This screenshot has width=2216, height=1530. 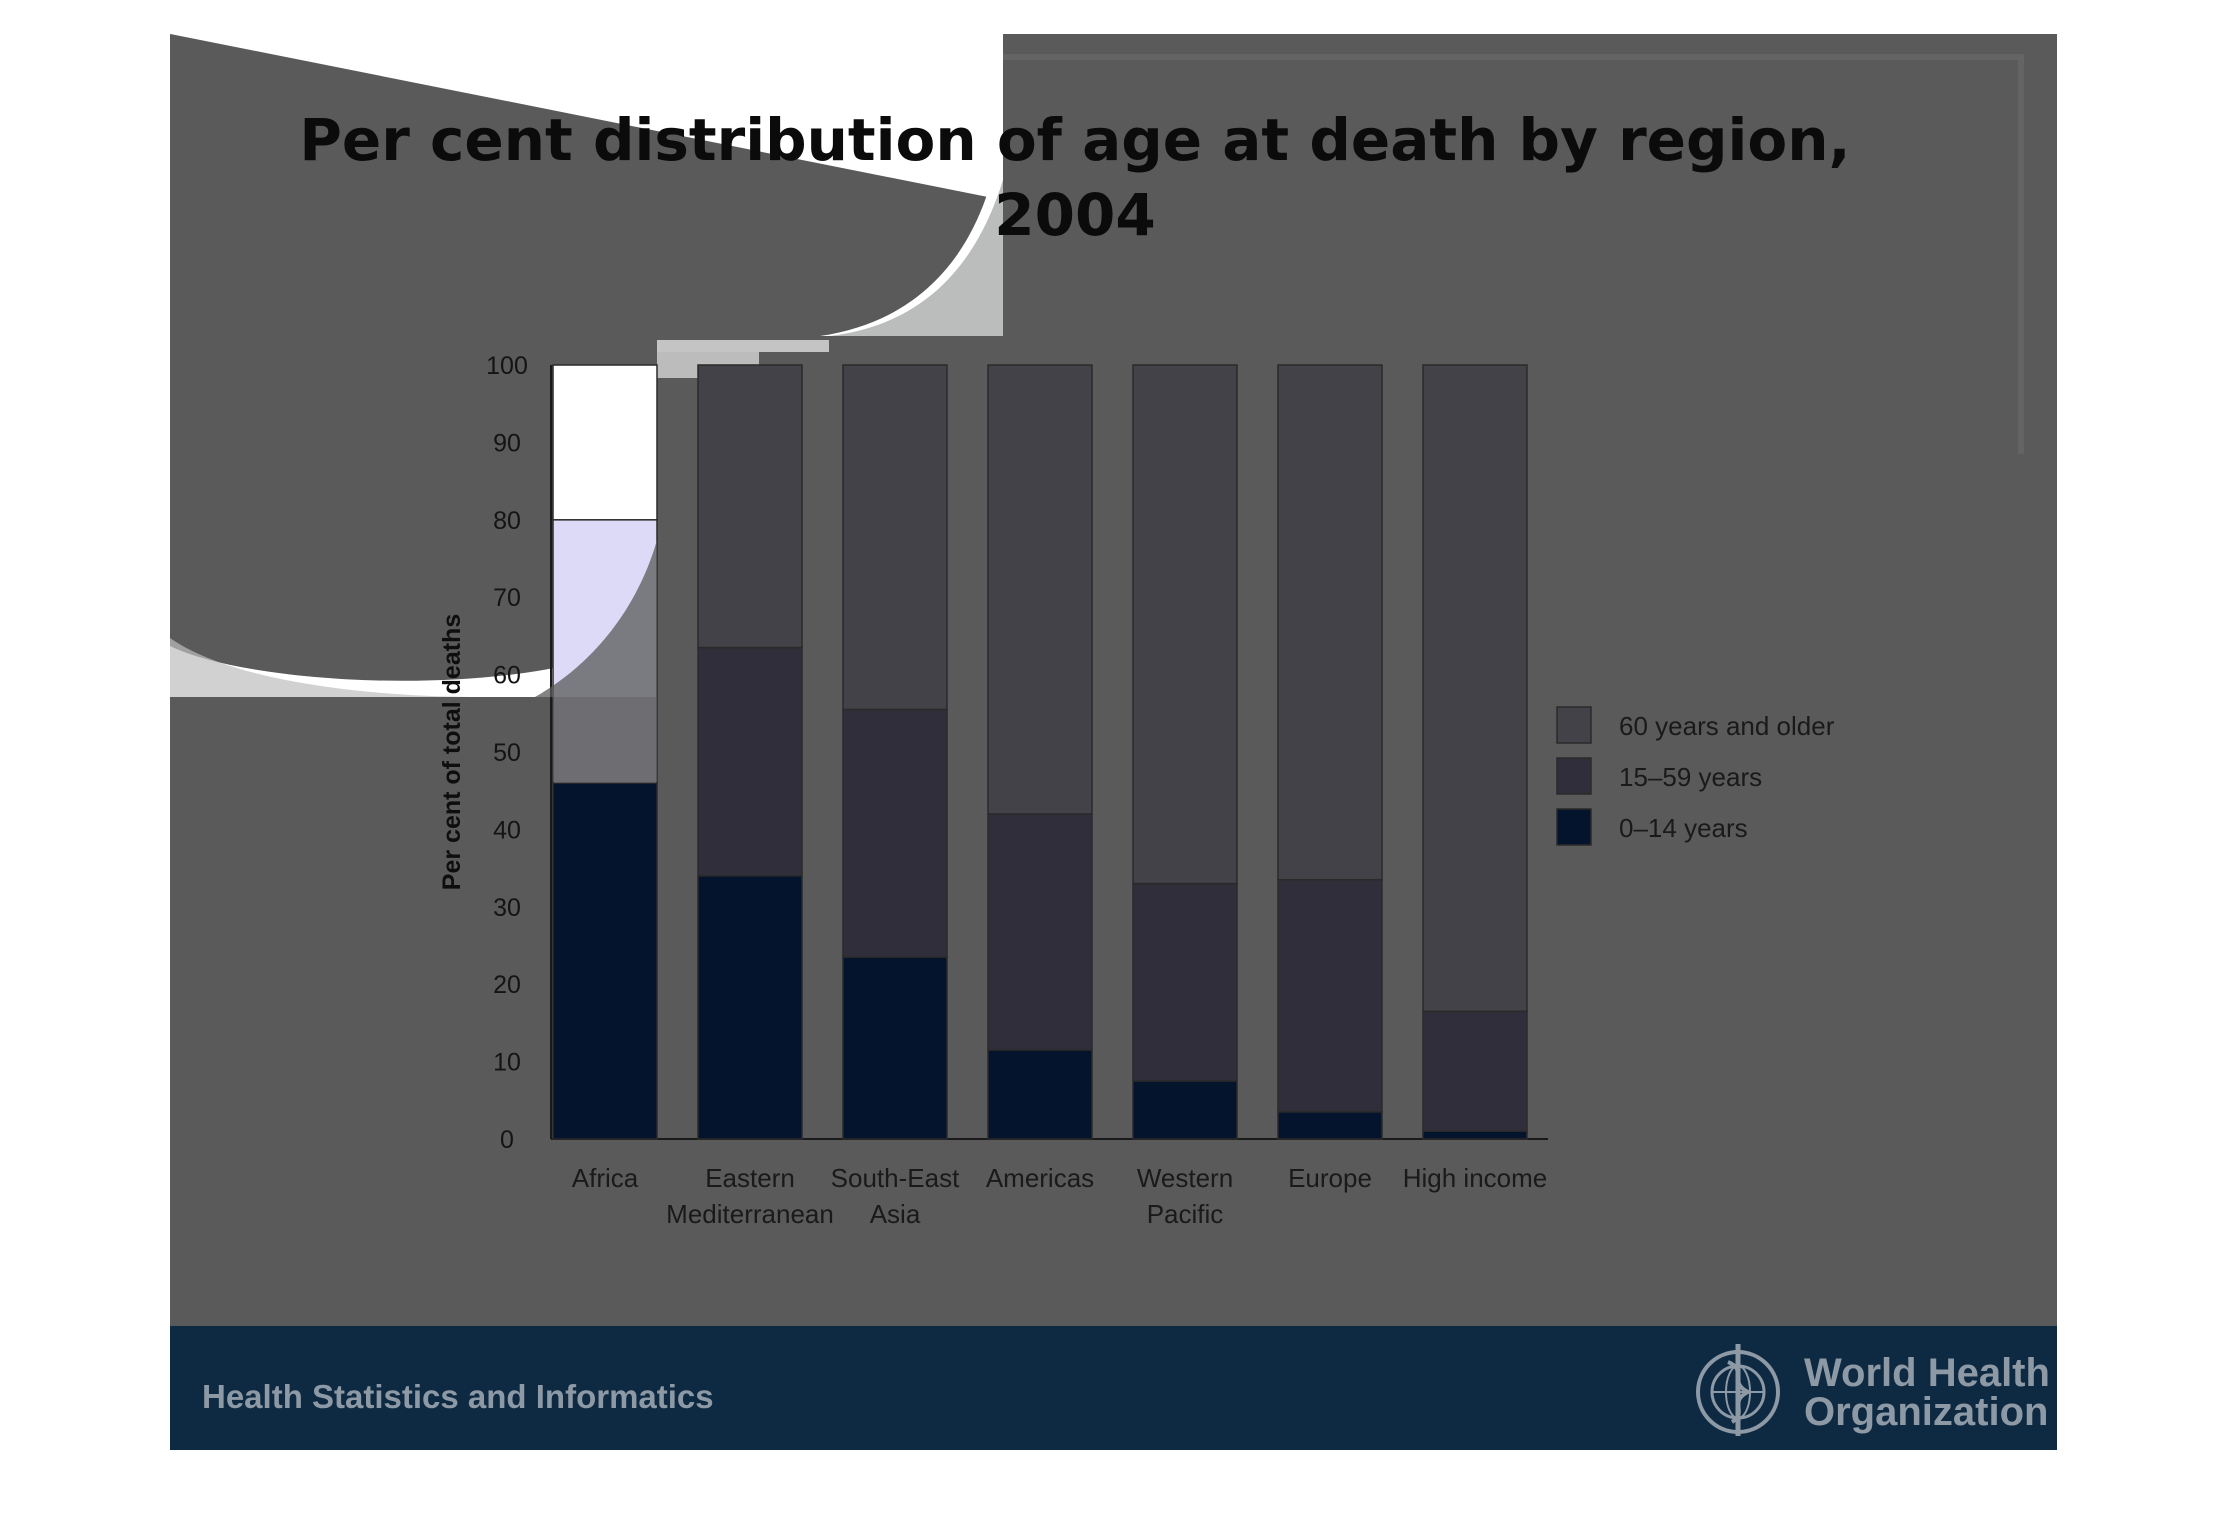 I want to click on y-tick-label: 100, so click(x=507, y=366).